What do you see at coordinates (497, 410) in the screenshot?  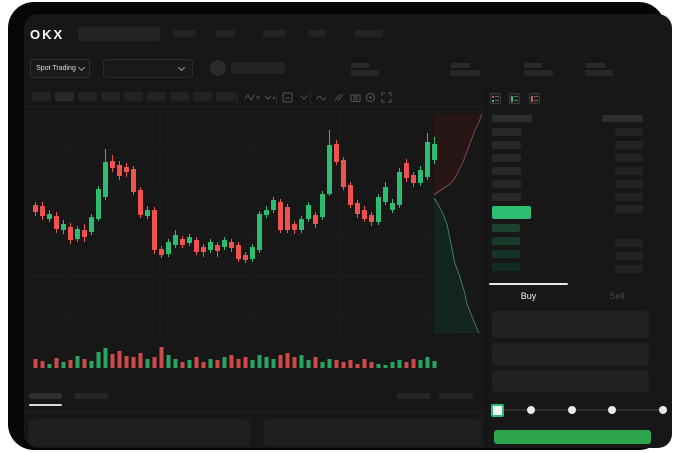 I see `slider-handle` at bounding box center [497, 410].